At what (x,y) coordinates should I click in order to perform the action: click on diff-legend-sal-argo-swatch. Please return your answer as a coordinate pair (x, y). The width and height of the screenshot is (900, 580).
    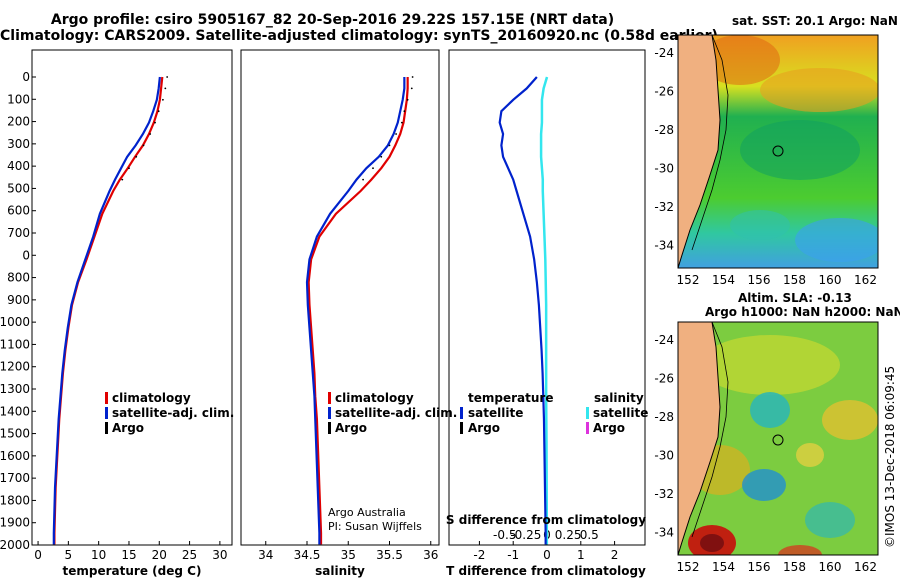
    Looking at the image, I should click on (587, 428).